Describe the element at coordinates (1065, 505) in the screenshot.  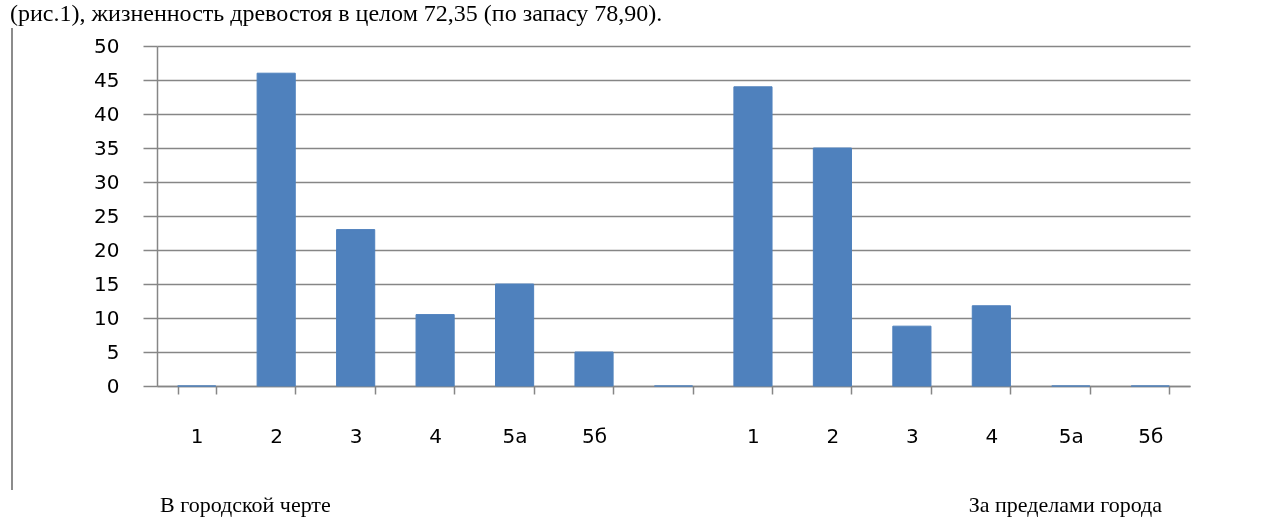
I see `text: За пределами города` at that location.